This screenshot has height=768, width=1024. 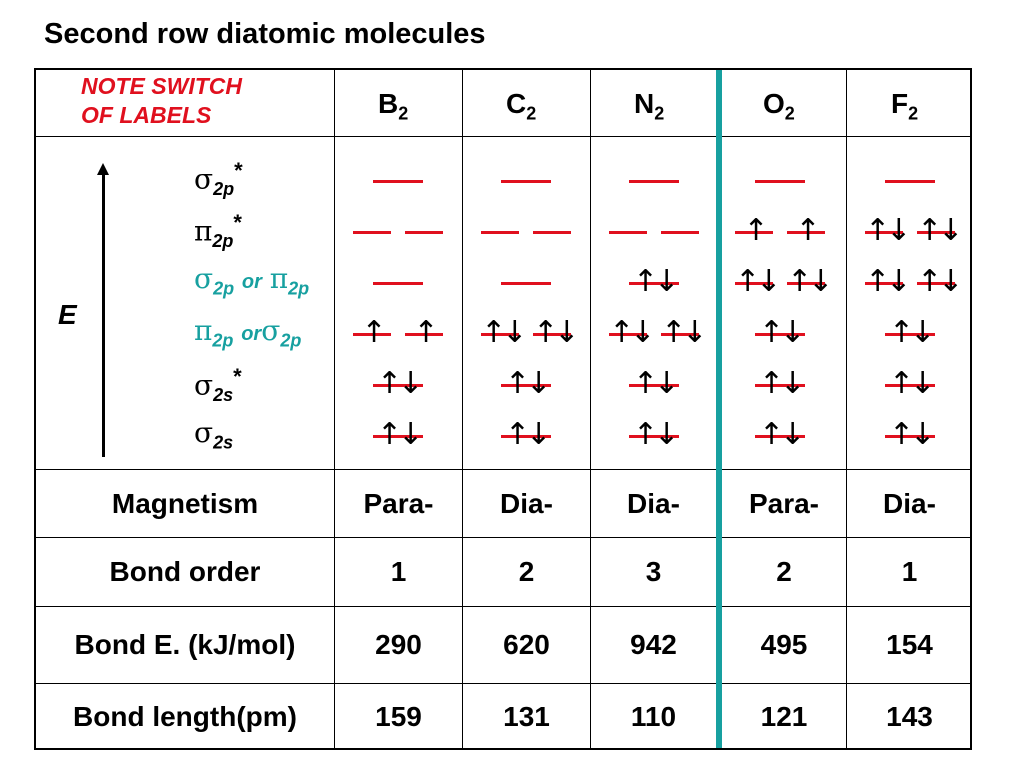 I want to click on level-label-sigma2s: σ2s, so click(x=214, y=434).